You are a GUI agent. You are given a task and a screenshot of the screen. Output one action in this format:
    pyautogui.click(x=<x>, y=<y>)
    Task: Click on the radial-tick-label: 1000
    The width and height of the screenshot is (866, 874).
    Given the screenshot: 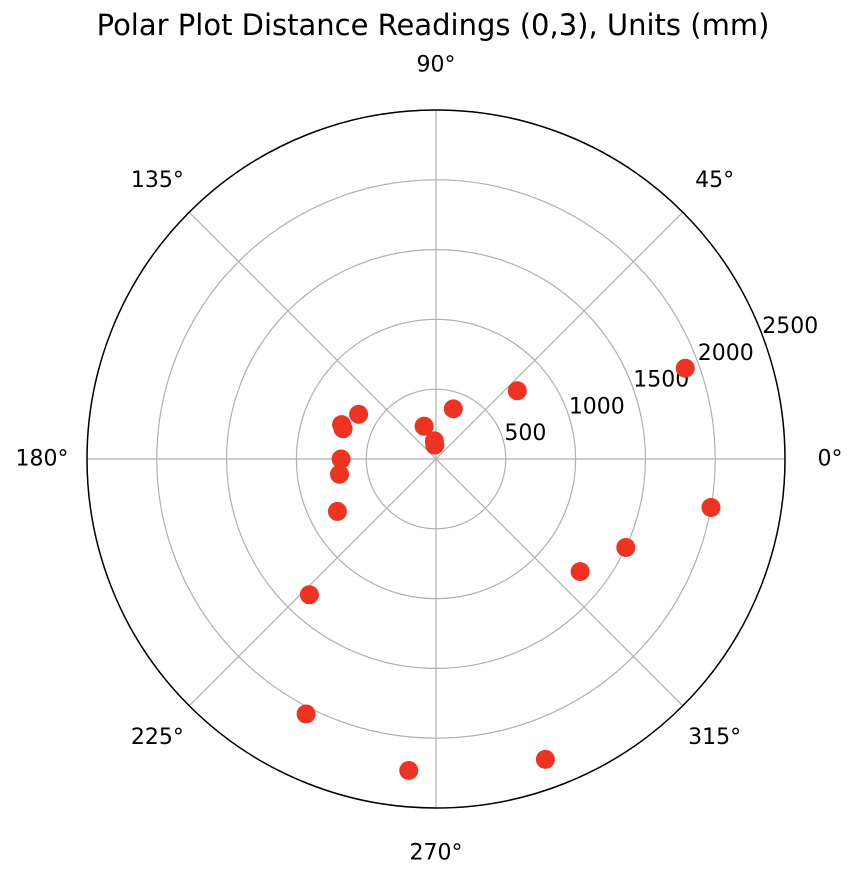 What is the action you would take?
    pyautogui.click(x=597, y=406)
    